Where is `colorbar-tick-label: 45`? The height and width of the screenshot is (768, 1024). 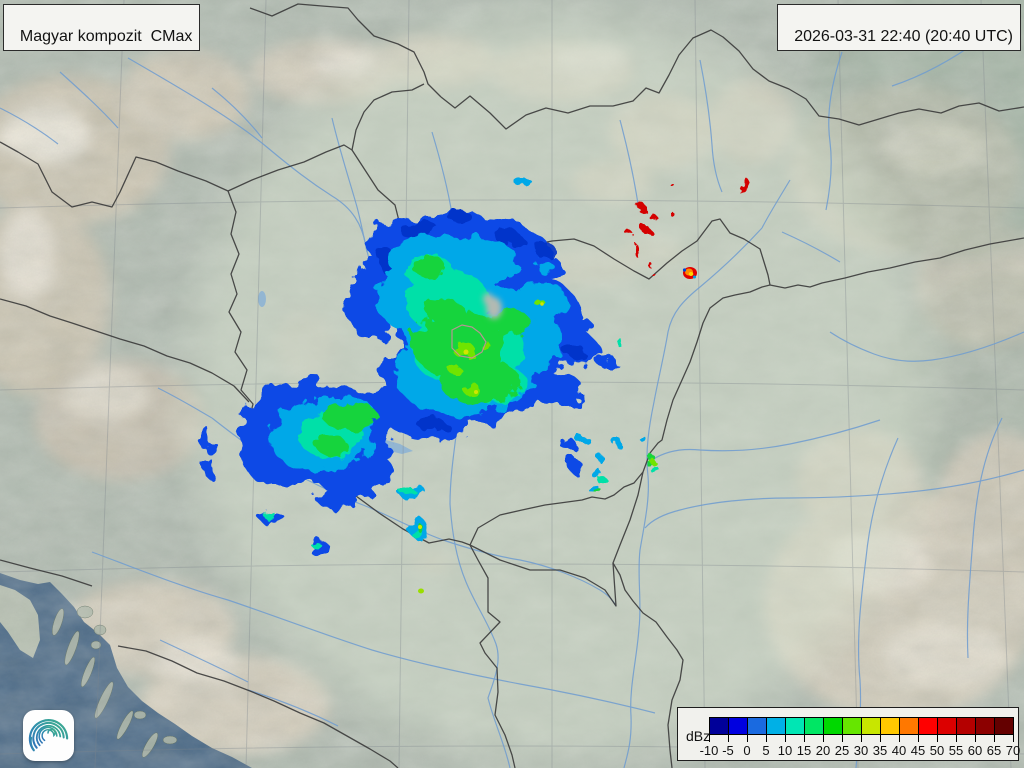
colorbar-tick-label: 45 is located at coordinates (918, 750).